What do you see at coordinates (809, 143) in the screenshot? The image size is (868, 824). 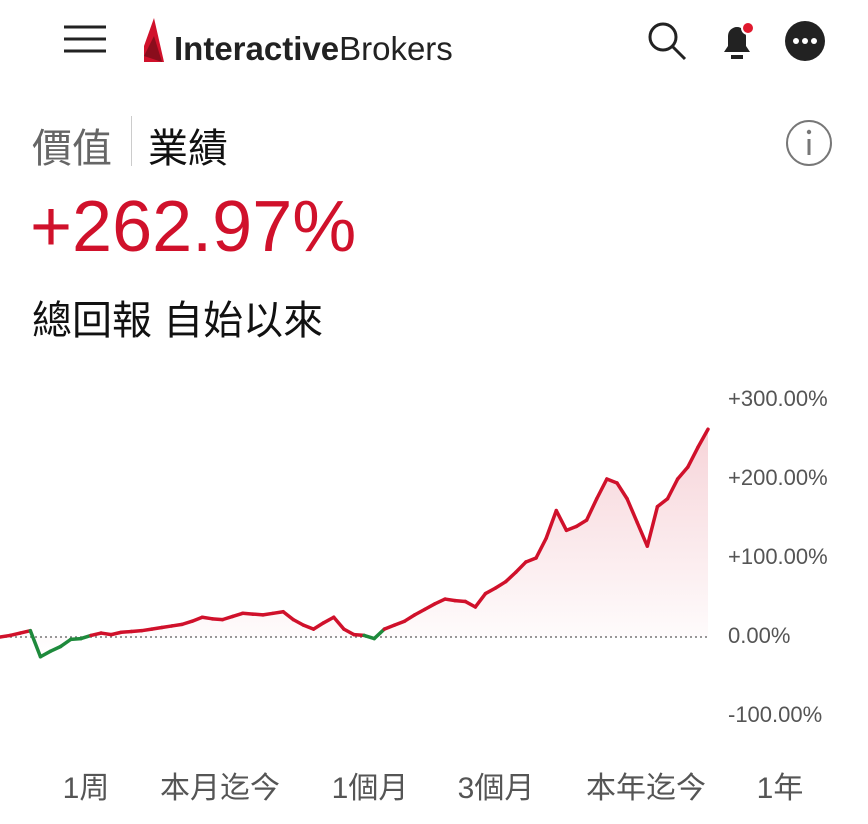 I see `info-icon` at bounding box center [809, 143].